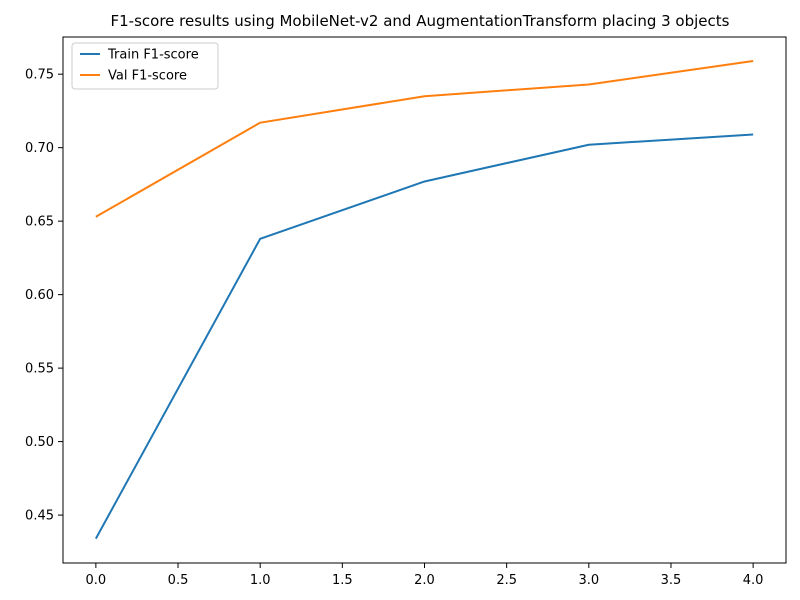 This screenshot has width=800, height=600. I want to click on legend-label-train: Train F1-score, so click(153, 55).